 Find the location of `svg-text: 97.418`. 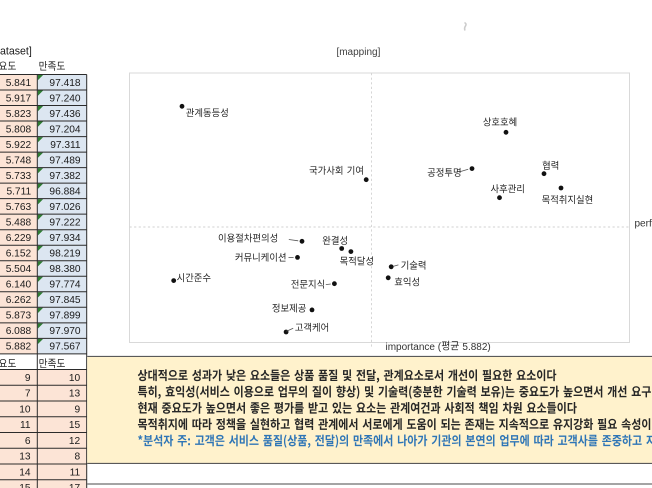

svg-text: 97.418 is located at coordinates (64, 83).